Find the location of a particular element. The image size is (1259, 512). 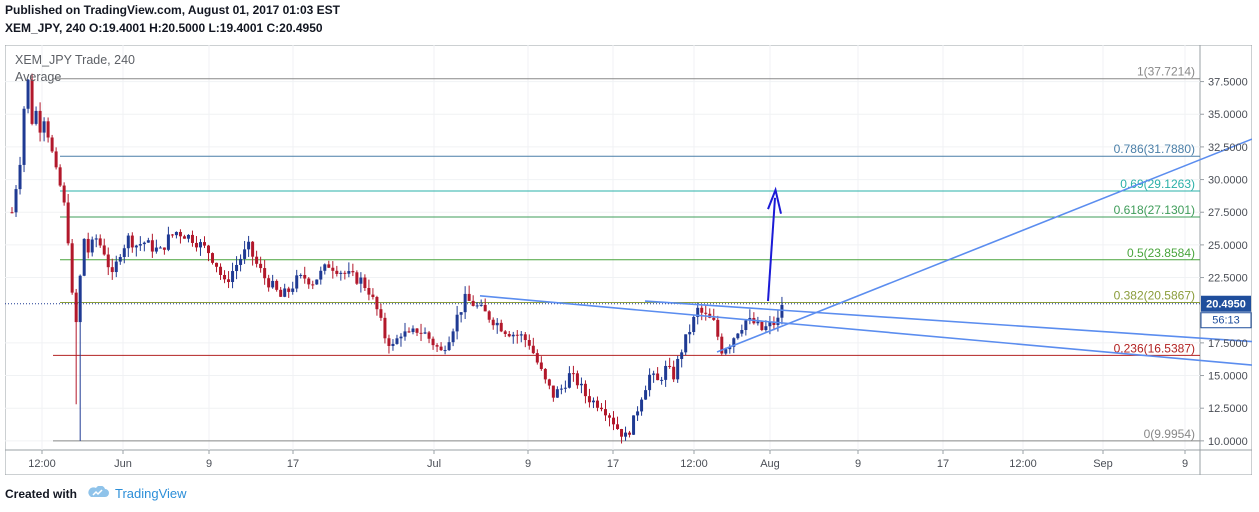

y-tick-label: 22.5000 is located at coordinates (1228, 279).